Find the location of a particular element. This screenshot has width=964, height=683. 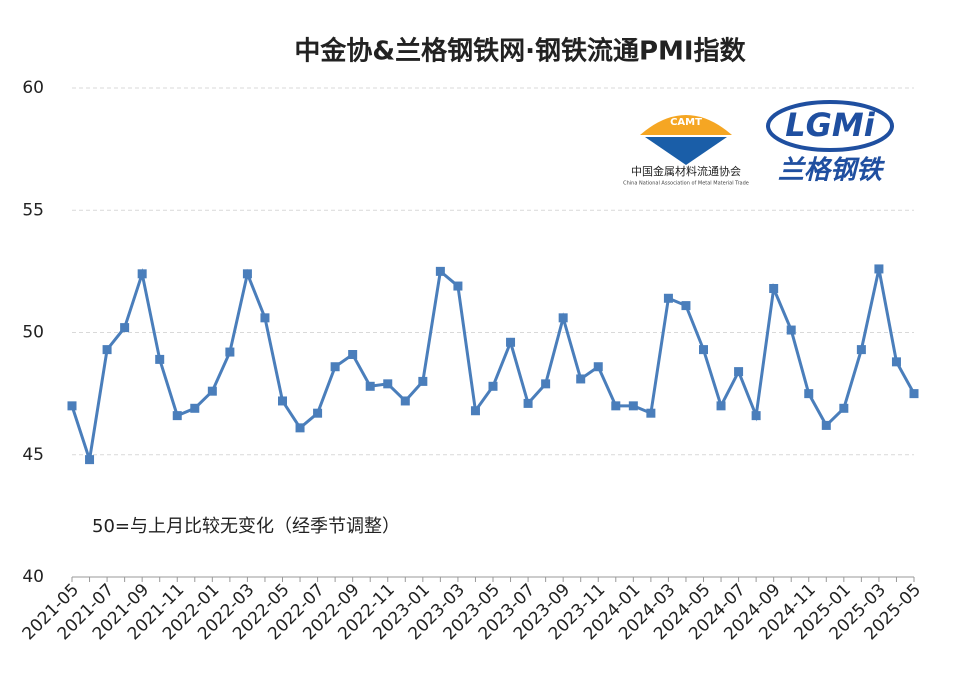

y-tick-label: 55 is located at coordinates (33, 210).